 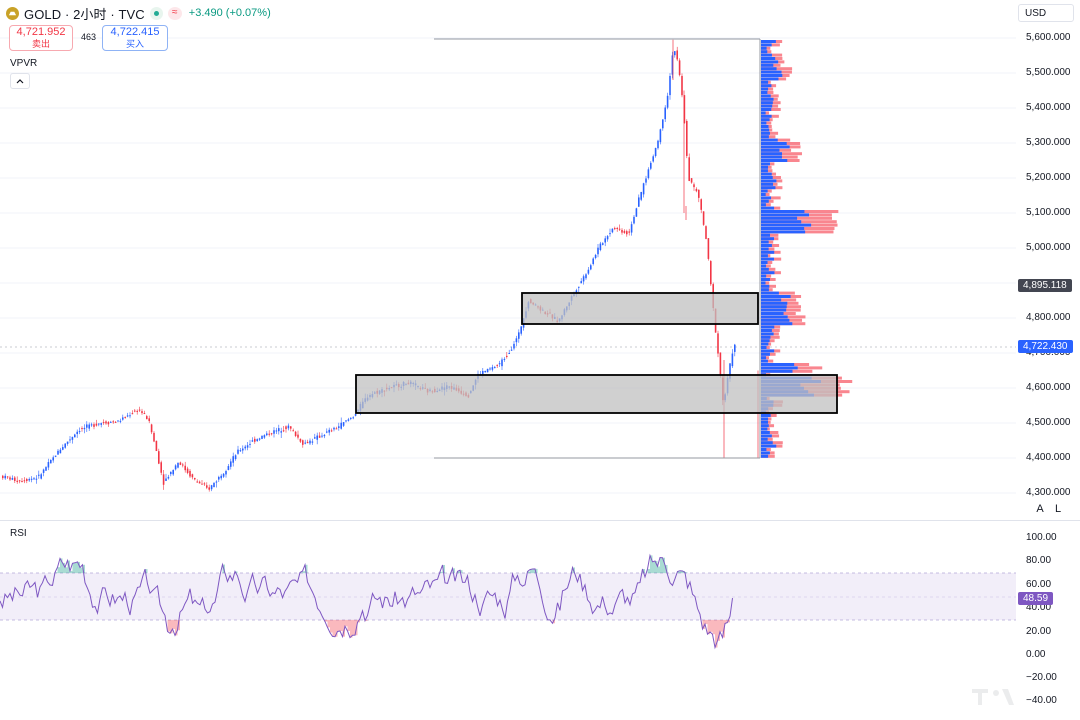 I want to click on currency-selector: USD, so click(x=1046, y=13).